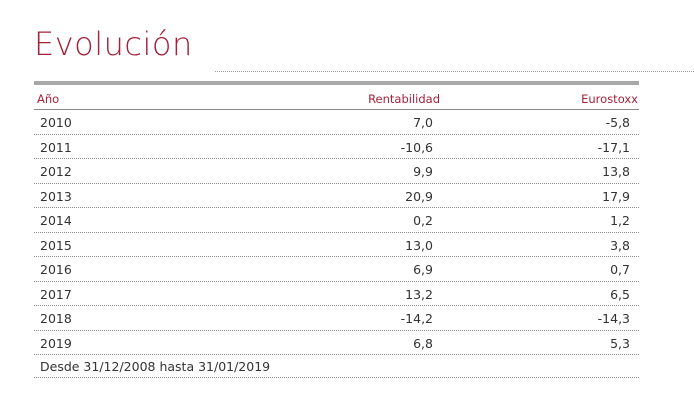 Image resolution: width=694 pixels, height=400 pixels. What do you see at coordinates (620, 294) in the screenshot?
I see `cell-eurostoxx: 6,5` at bounding box center [620, 294].